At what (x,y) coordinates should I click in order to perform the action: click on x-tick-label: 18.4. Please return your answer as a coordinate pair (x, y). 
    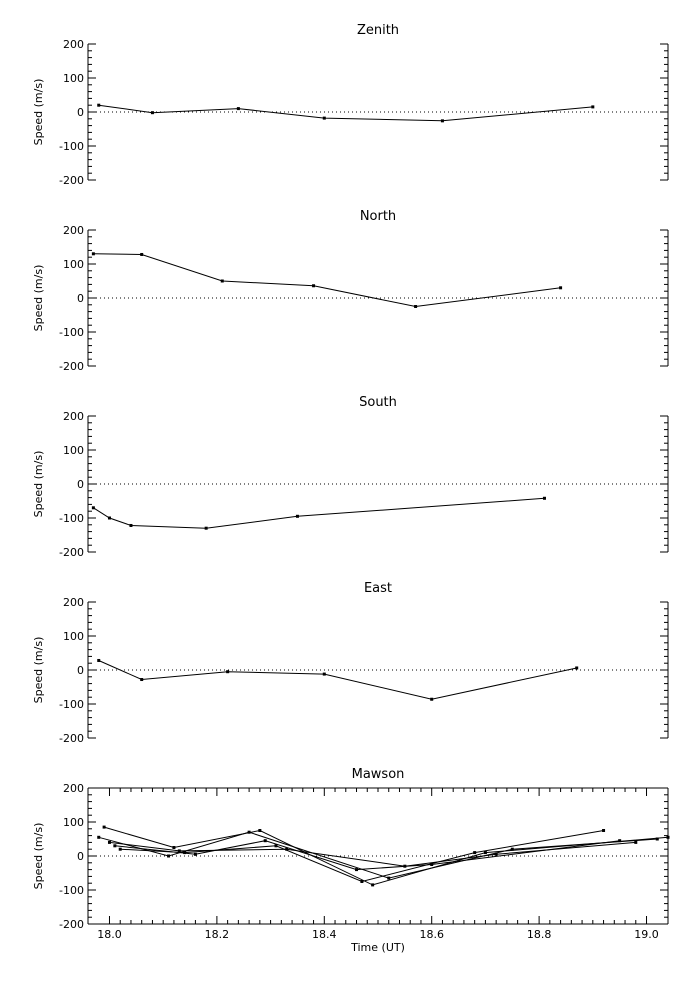
    Looking at the image, I should click on (324, 934).